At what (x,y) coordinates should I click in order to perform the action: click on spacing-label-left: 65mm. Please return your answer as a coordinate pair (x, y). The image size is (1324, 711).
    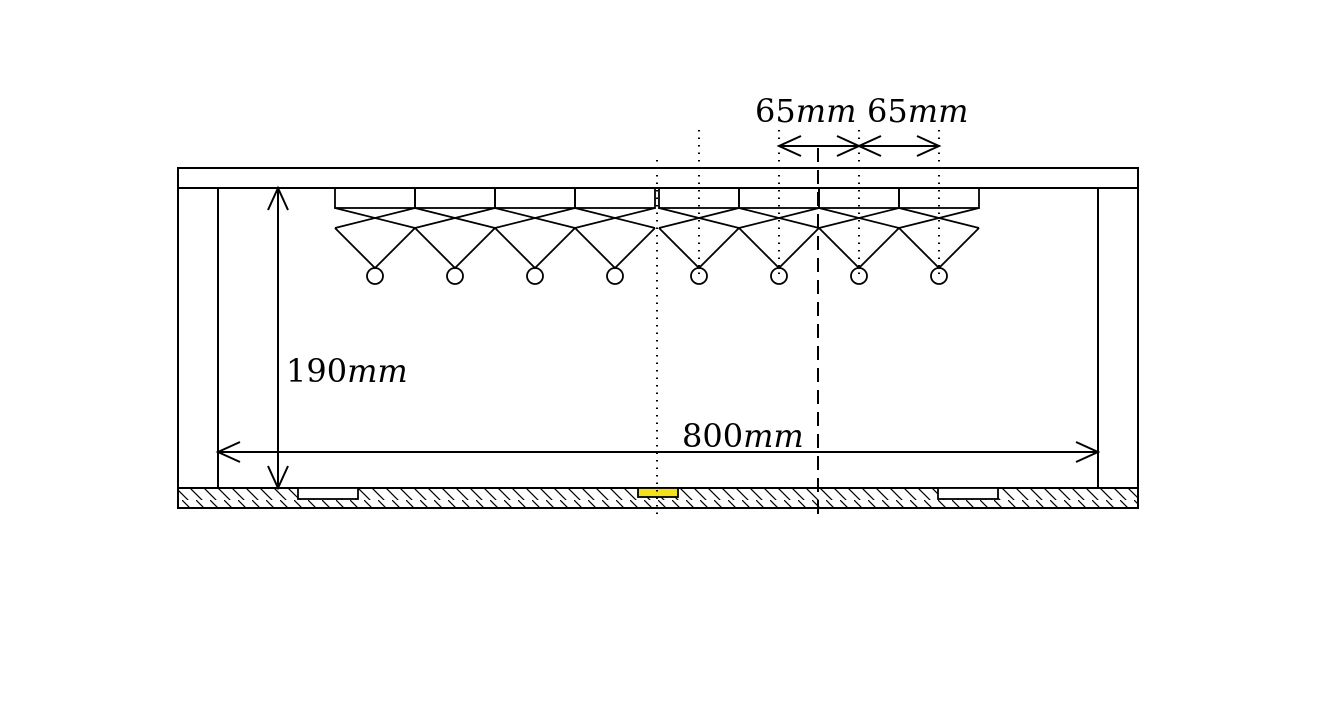
    Looking at the image, I should click on (805, 111).